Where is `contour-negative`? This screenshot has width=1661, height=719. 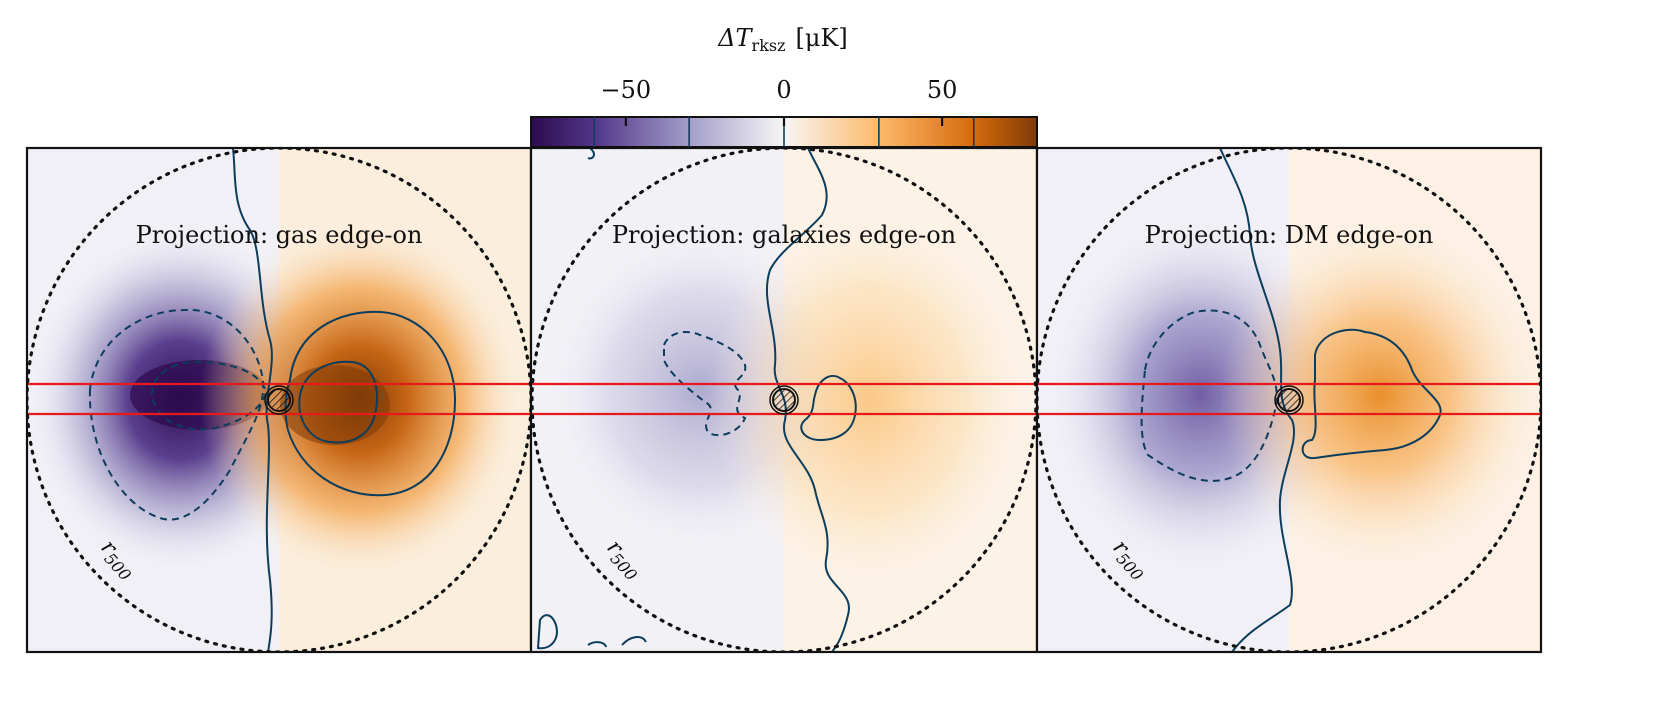
contour-negative is located at coordinates (1209, 395).